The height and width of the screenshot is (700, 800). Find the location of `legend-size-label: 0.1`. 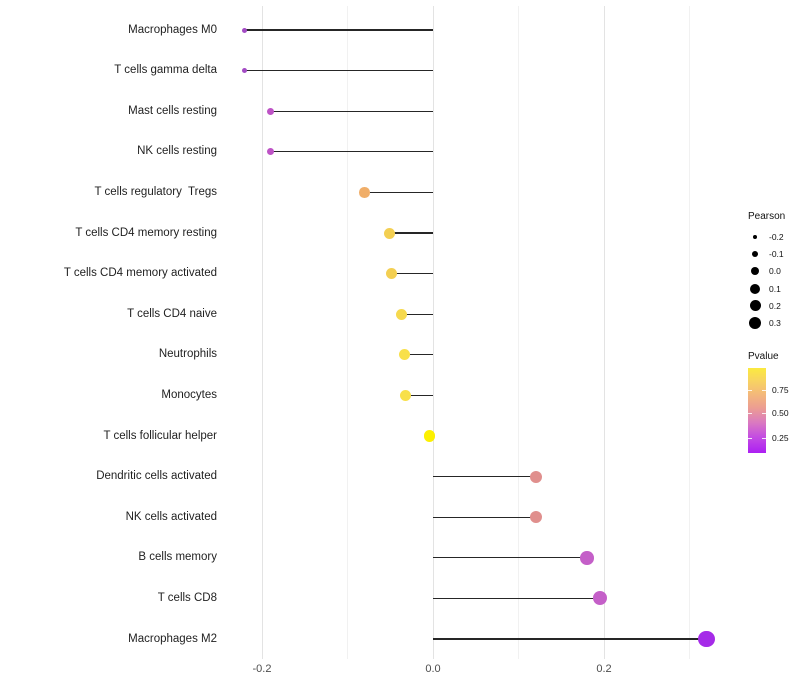

legend-size-label: 0.1 is located at coordinates (775, 288).